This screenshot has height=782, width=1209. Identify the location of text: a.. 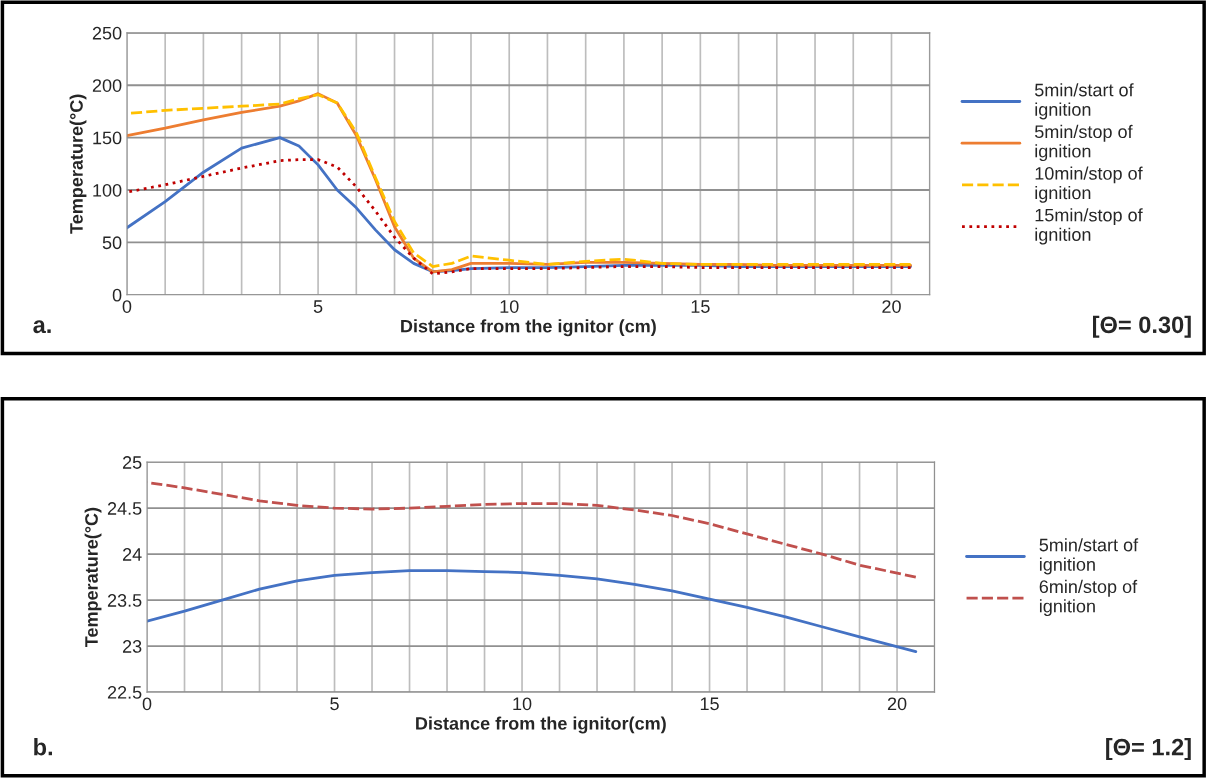
(42, 327).